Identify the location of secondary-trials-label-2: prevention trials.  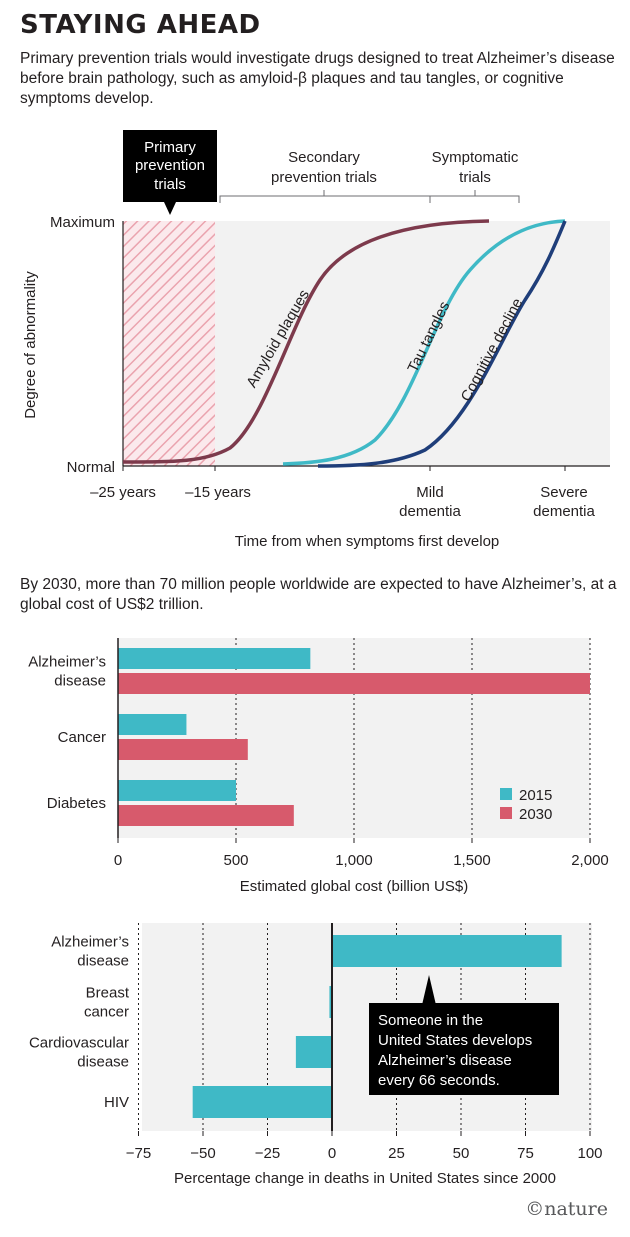
(324, 177).